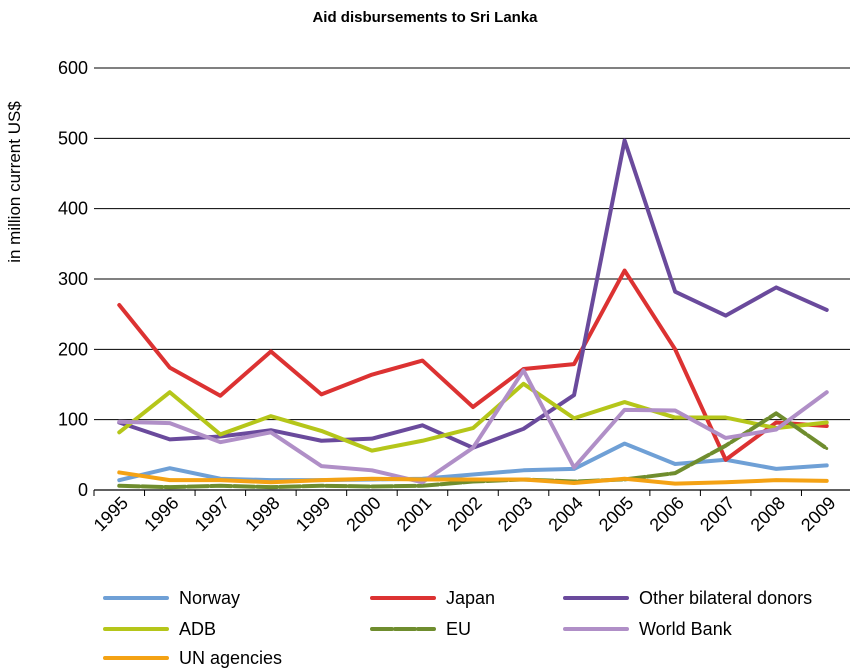 The height and width of the screenshot is (668, 850). I want to click on x-tick-label: 2002, so click(464, 514).